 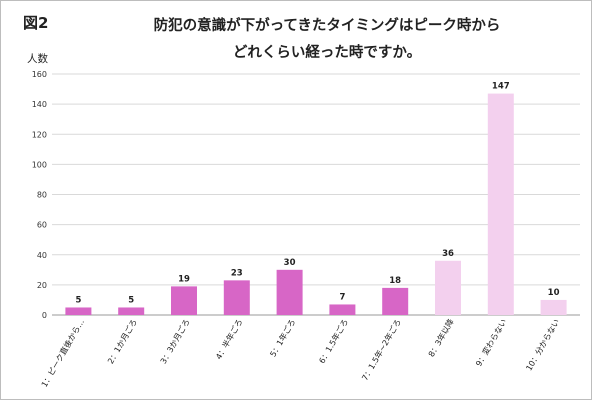 I want to click on y-tick-label: 40, so click(x=42, y=255).